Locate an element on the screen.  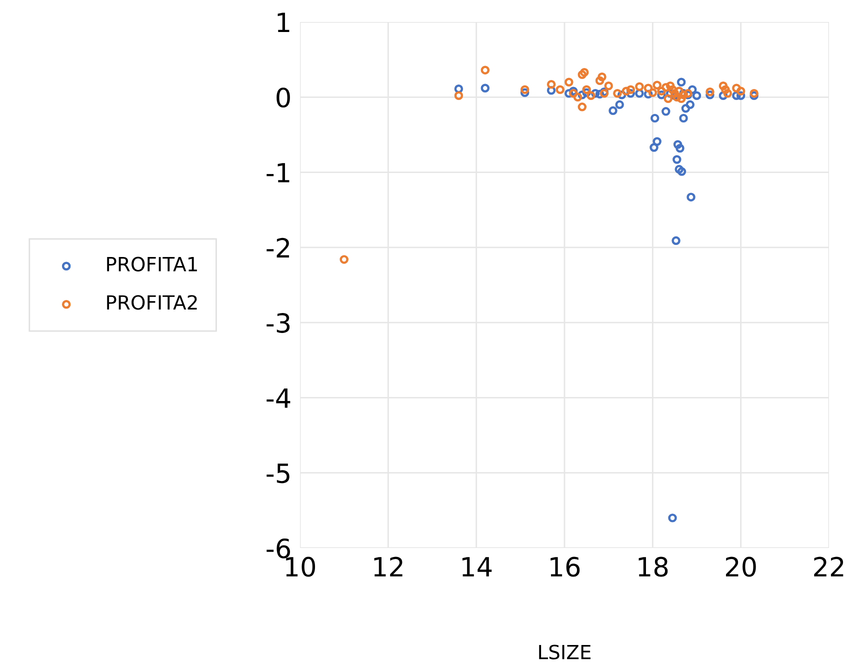
y-tick-label: 0 is located at coordinates (283, 98).